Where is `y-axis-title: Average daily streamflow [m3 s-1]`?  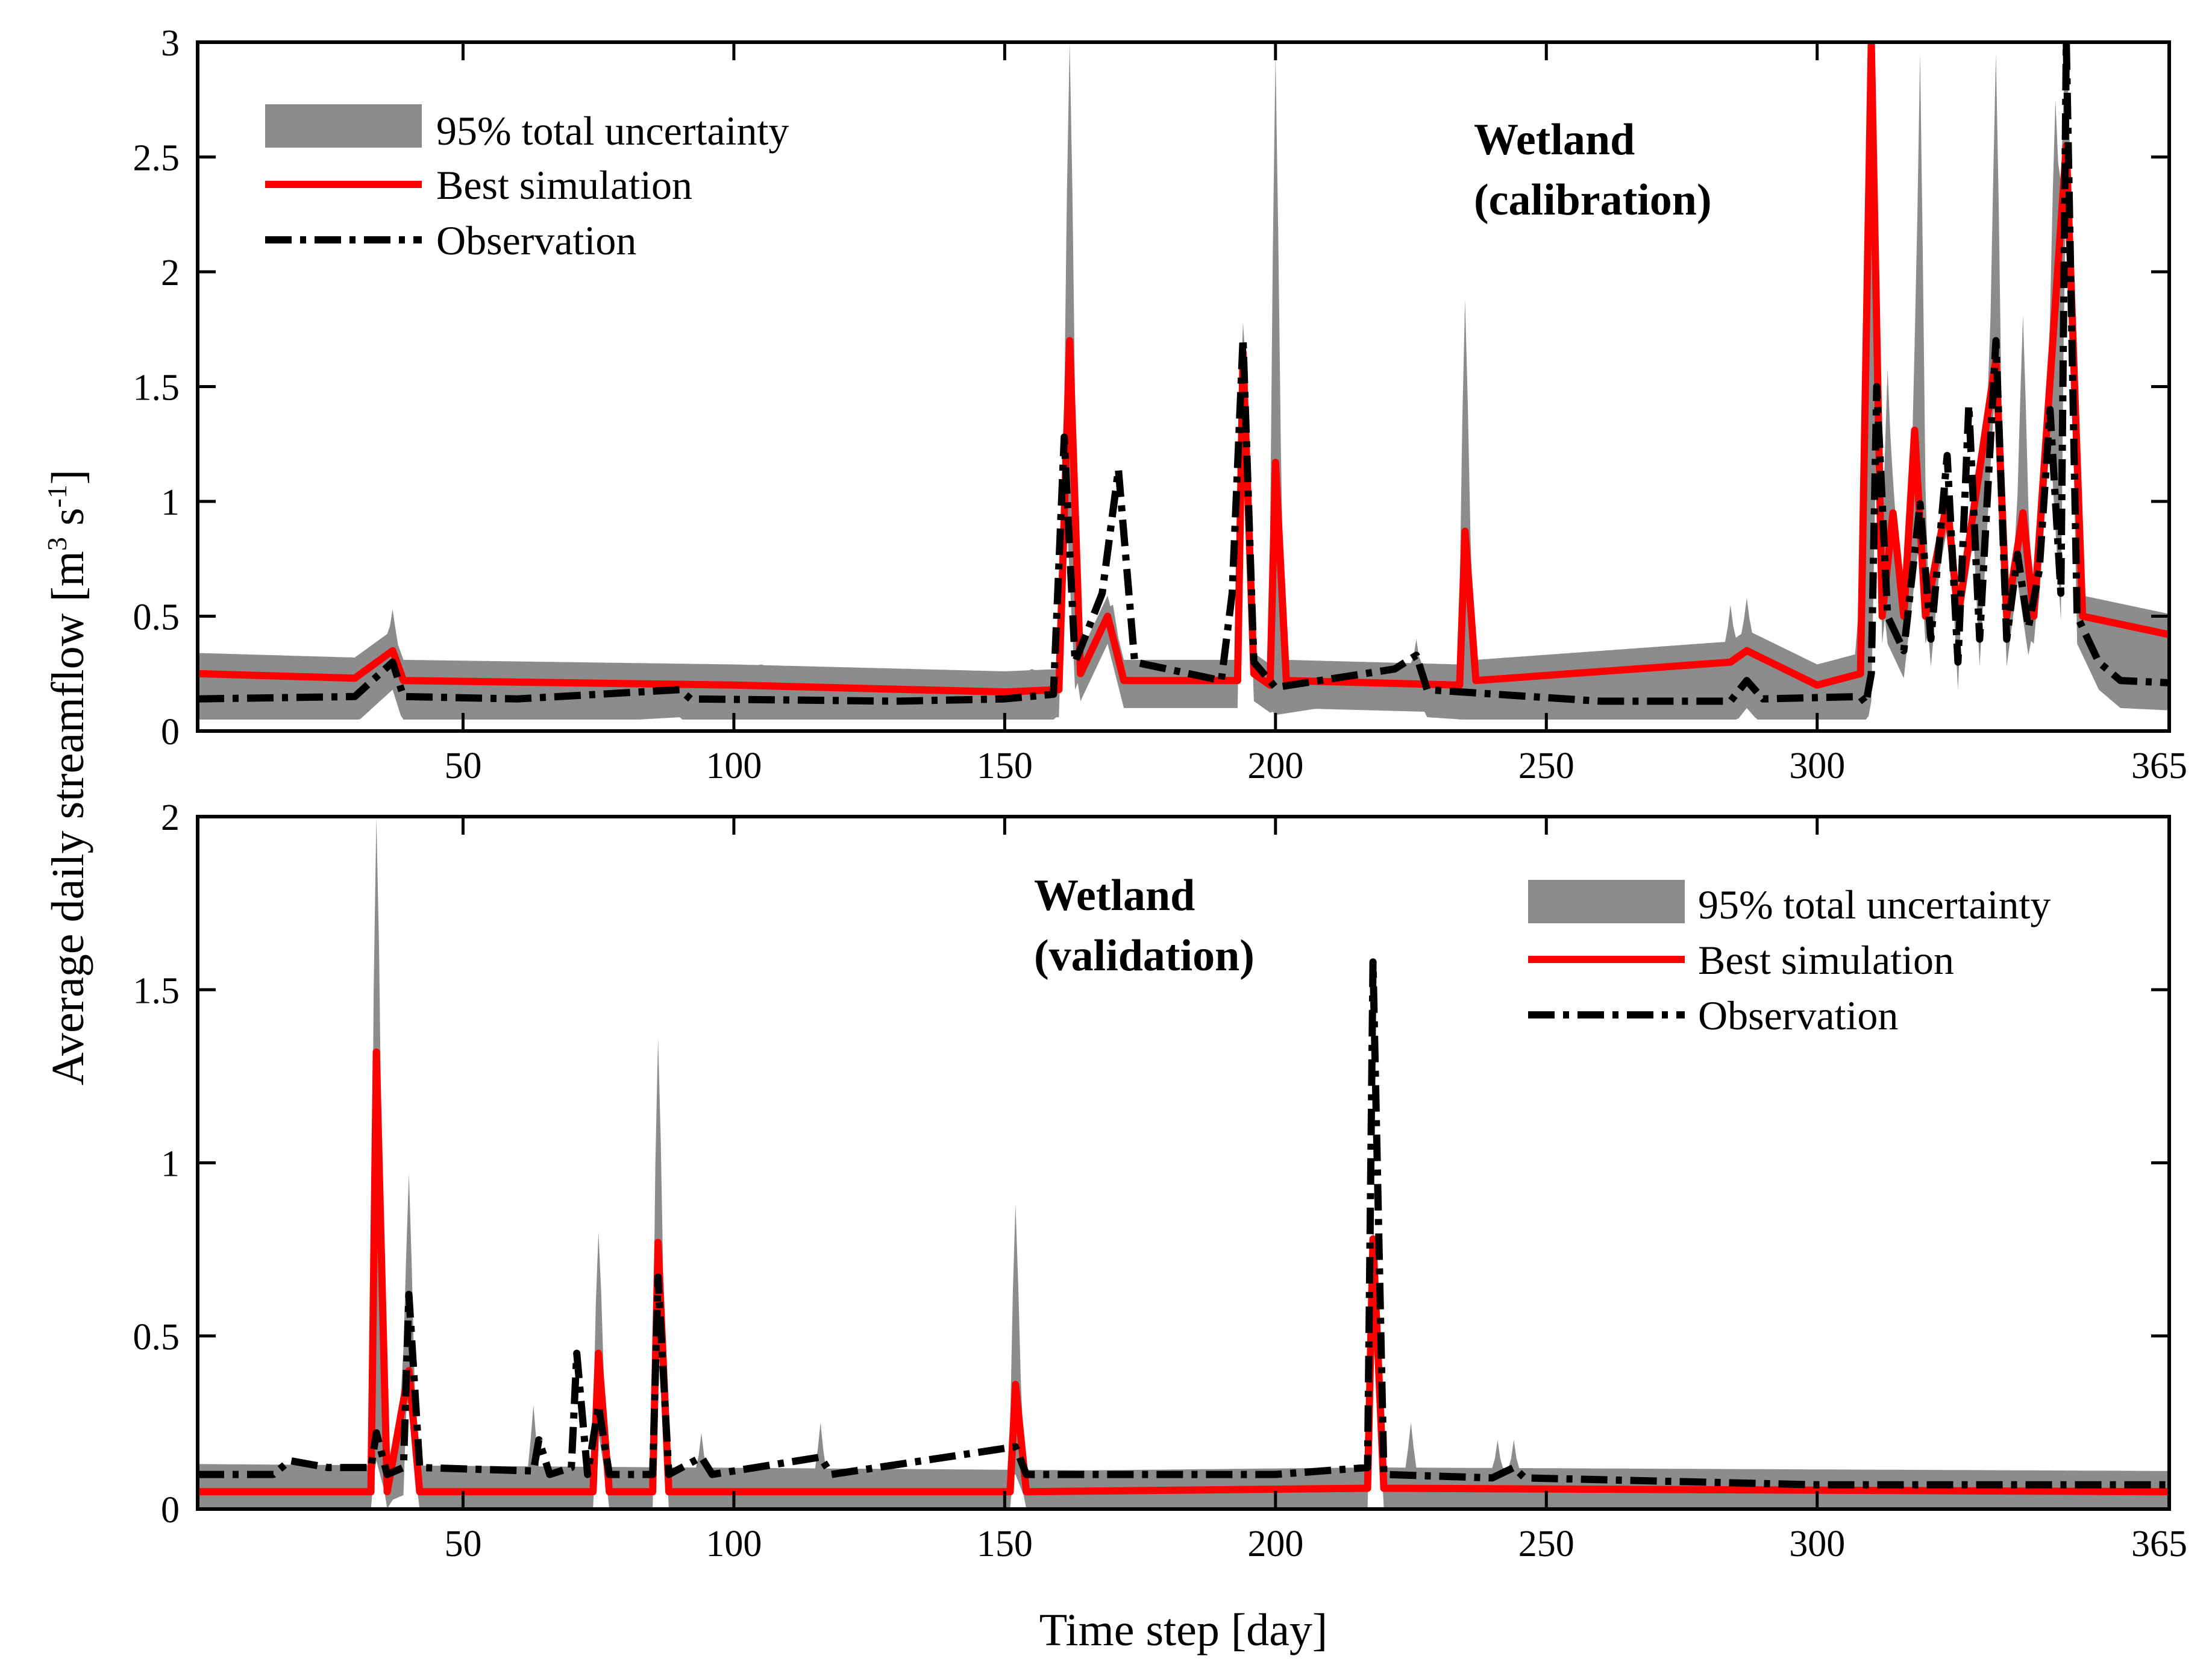
y-axis-title: Average daily streamflow [m3 s-1] is located at coordinates (67, 777).